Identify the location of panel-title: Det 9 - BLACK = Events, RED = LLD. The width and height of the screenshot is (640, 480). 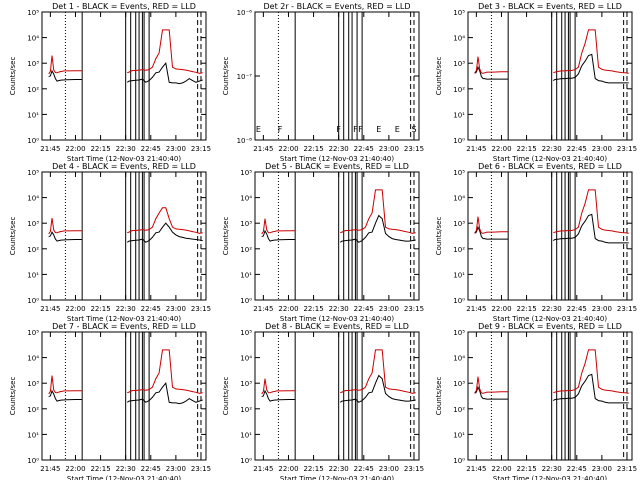
(550, 326).